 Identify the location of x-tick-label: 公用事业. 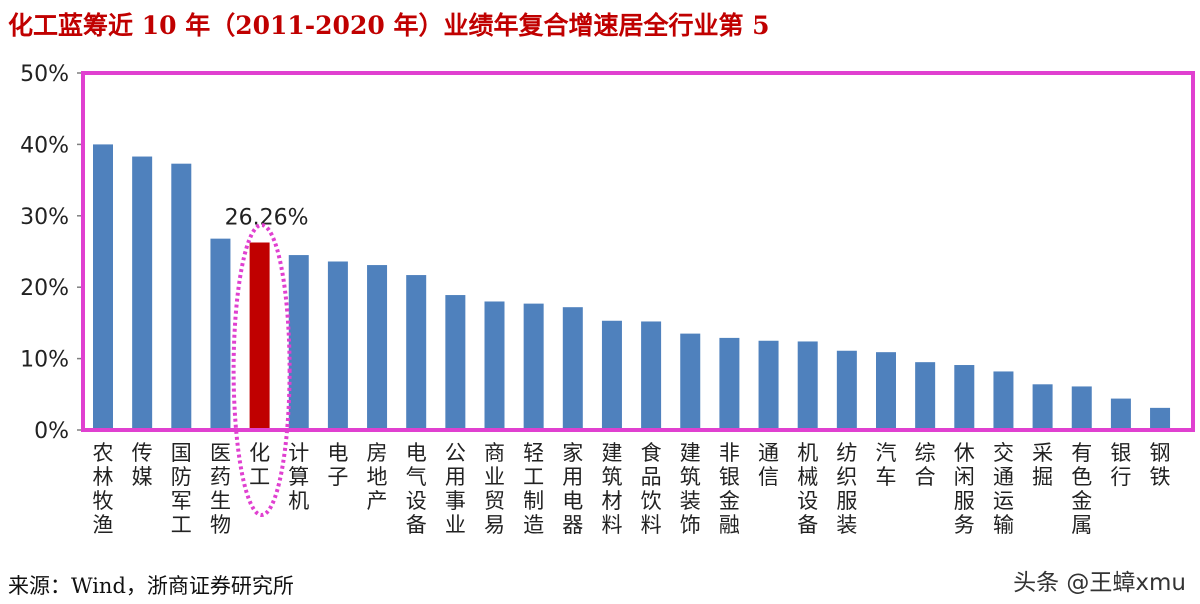
(455, 489).